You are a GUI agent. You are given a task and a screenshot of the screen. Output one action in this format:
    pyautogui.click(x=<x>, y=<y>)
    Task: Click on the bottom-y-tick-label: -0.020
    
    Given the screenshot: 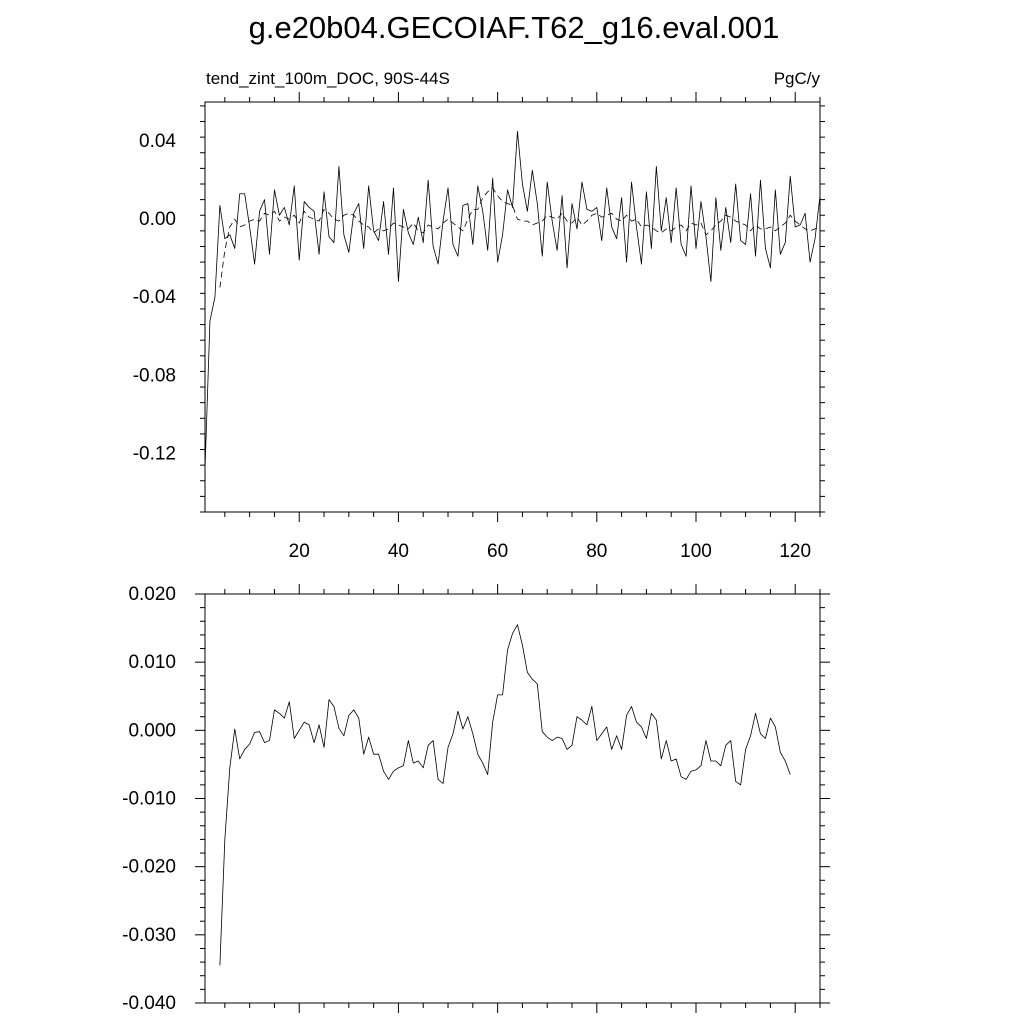 What is the action you would take?
    pyautogui.click(x=149, y=867)
    